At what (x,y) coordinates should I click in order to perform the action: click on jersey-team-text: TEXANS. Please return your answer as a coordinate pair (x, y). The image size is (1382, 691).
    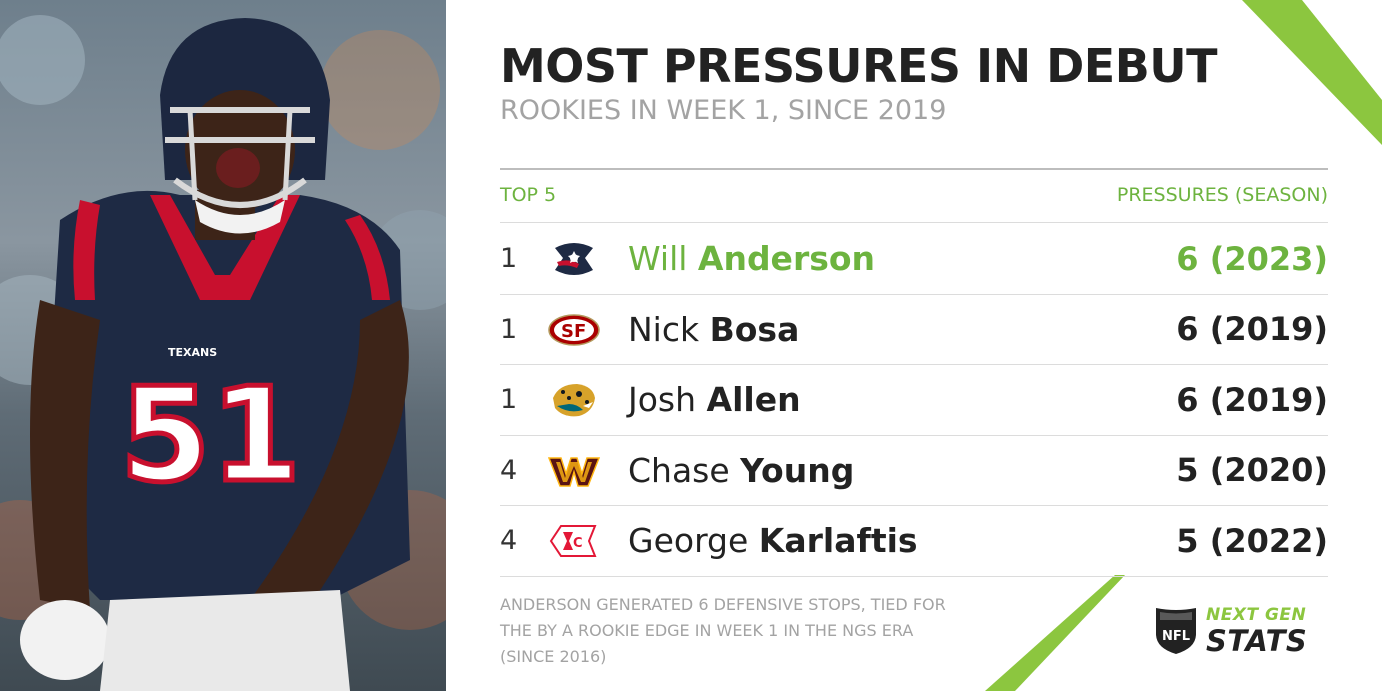
    Looking at the image, I should click on (192, 352).